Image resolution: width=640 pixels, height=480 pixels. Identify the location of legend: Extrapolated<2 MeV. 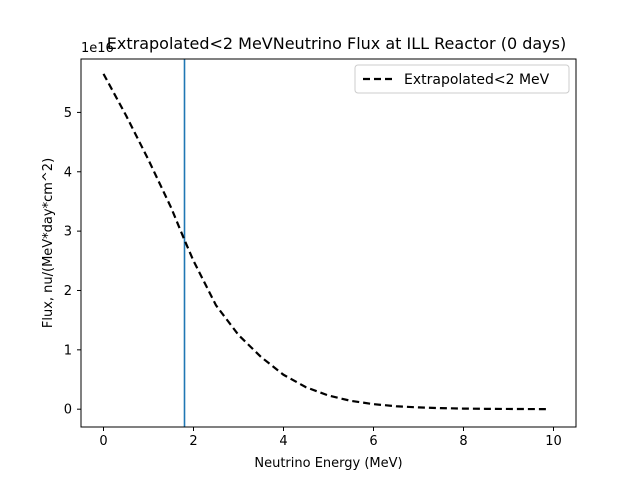
(462, 79).